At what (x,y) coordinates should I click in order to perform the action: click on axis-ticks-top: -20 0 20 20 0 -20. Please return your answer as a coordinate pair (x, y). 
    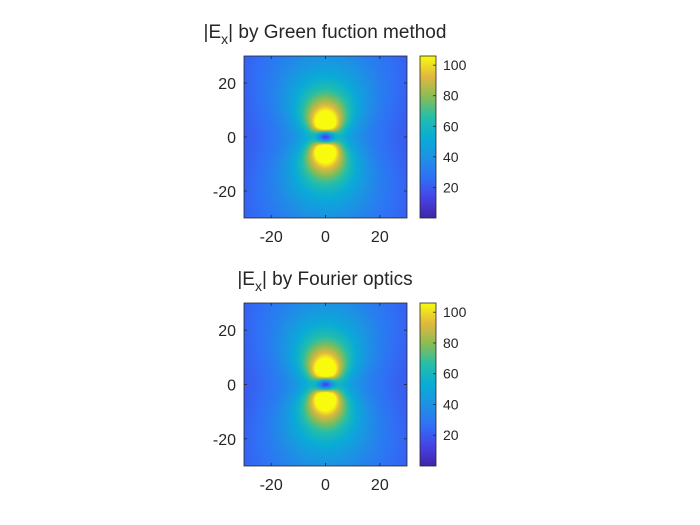
    Looking at the image, I should click on (310, 151).